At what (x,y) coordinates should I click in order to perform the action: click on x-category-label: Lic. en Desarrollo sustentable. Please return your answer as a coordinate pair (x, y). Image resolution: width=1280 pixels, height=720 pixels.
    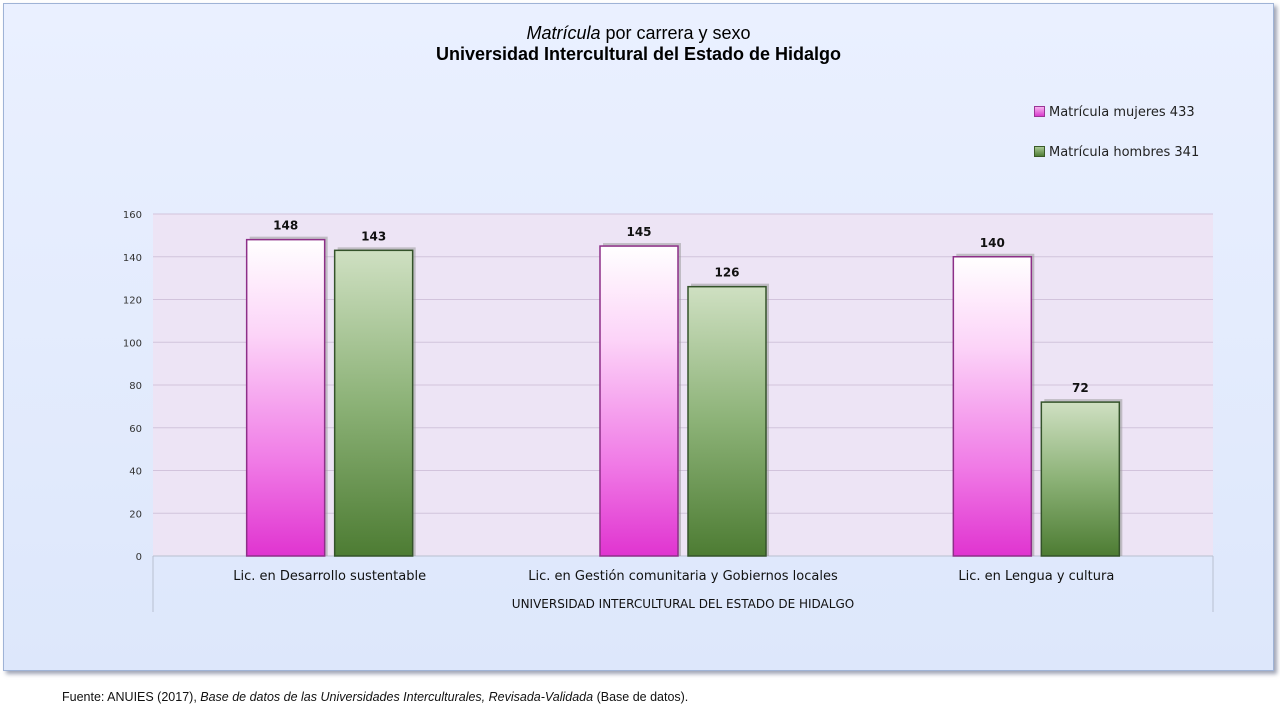
    Looking at the image, I should click on (329, 576).